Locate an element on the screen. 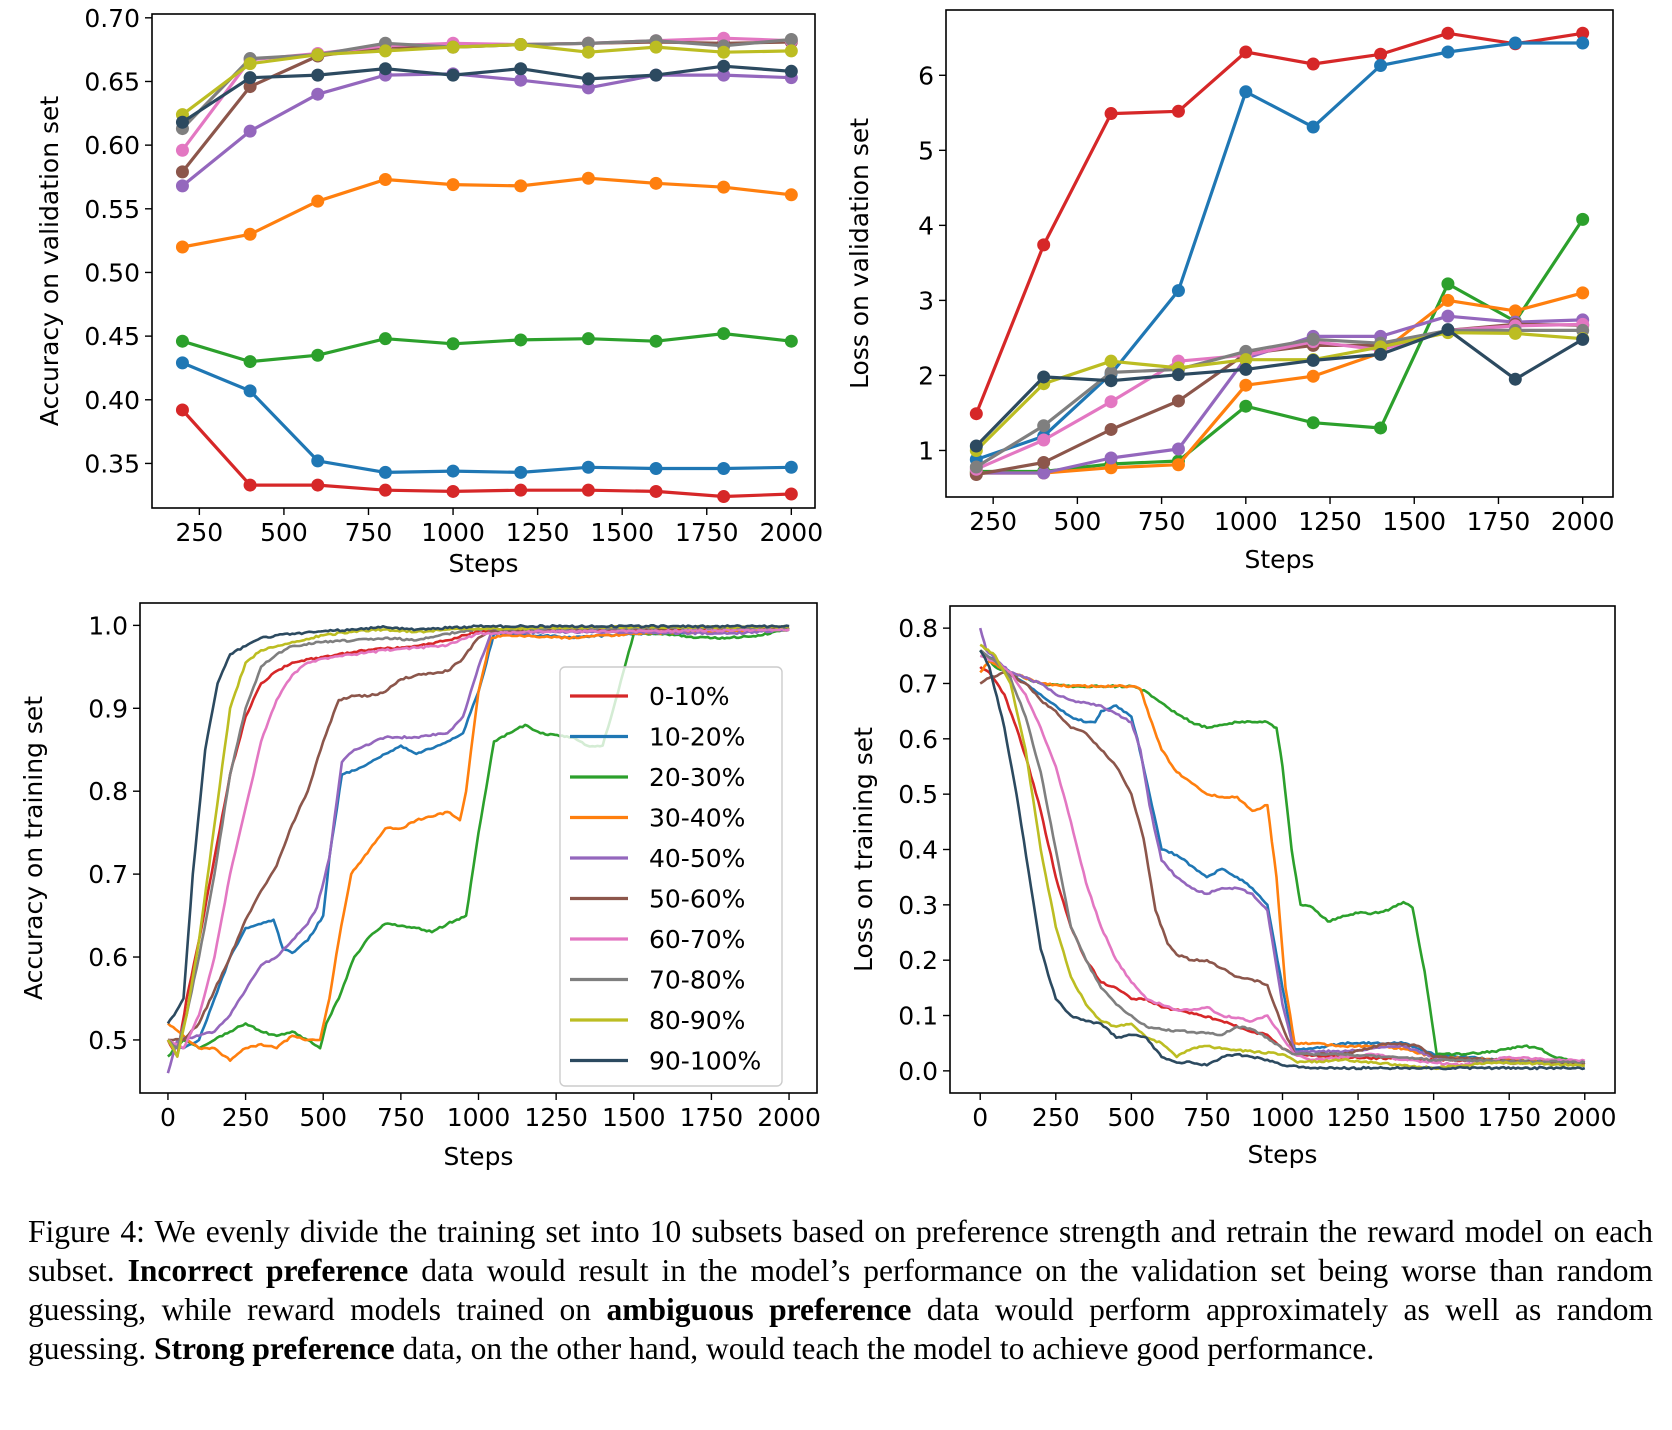  y-axis-label: Accuracy on validation set is located at coordinates (49, 261).